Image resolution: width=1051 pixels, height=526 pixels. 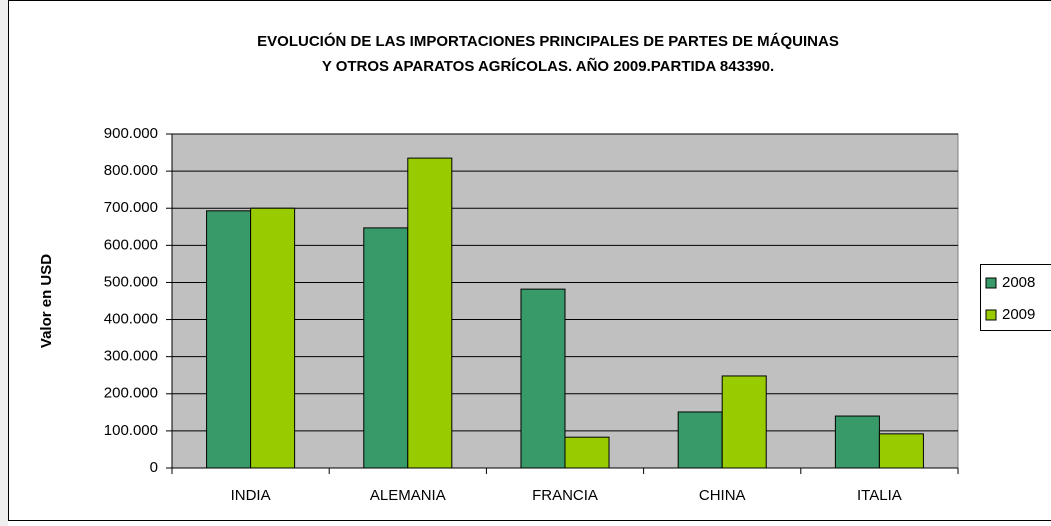 I want to click on y-axis-label: Valor en USD, so click(x=46, y=301).